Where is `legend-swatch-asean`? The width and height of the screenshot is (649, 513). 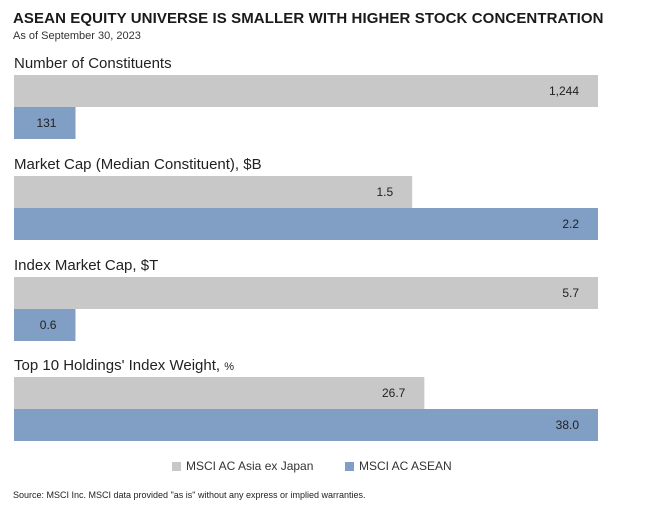
legend-swatch-asean is located at coordinates (349, 466).